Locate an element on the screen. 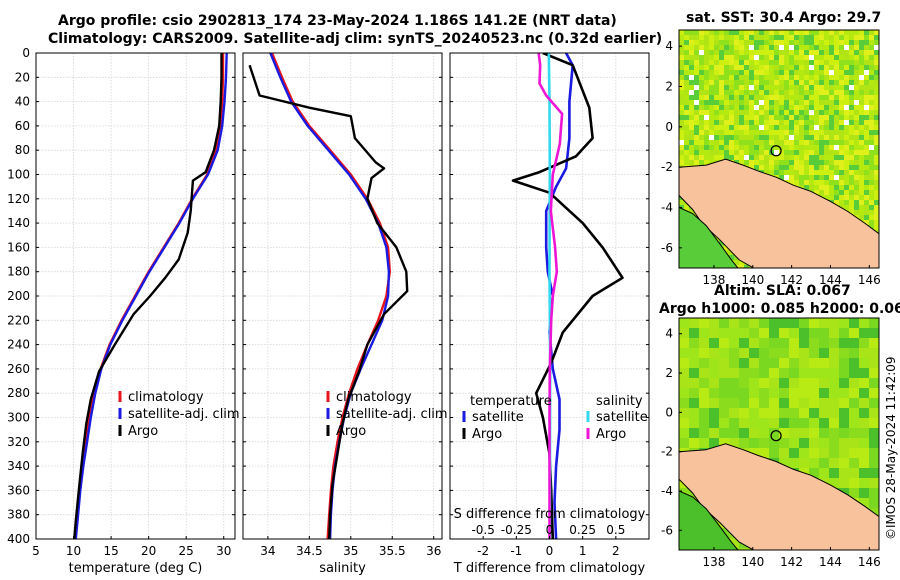 This screenshot has width=900, height=580. salinity-xtick-label: 36 is located at coordinates (433, 551).